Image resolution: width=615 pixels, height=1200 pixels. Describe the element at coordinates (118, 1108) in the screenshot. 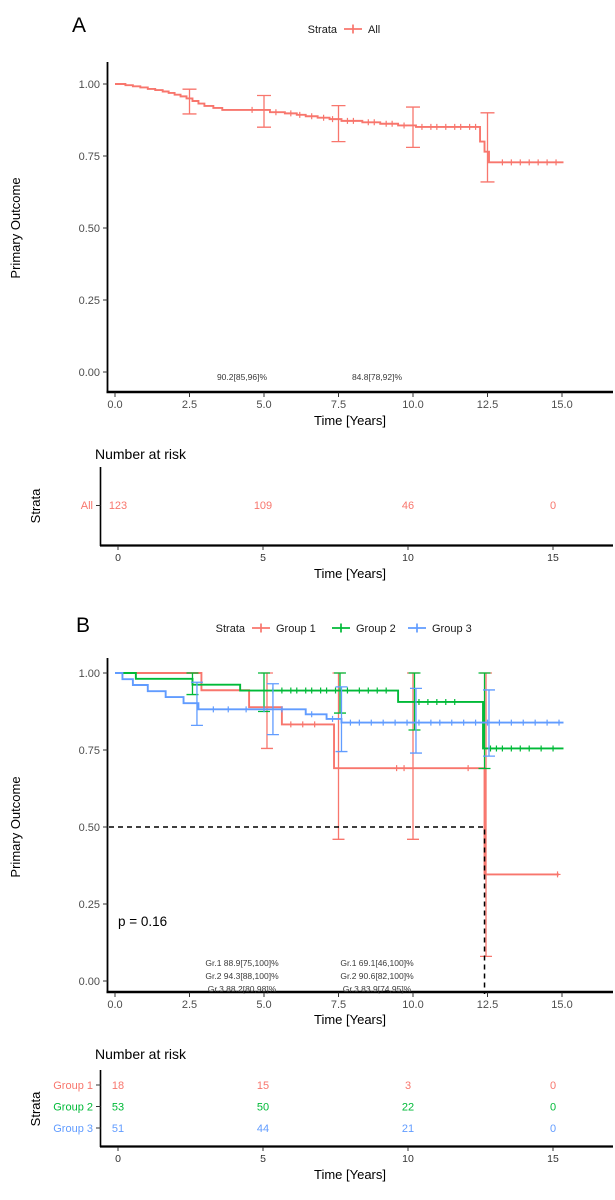

I see `risk-value: 53` at that location.